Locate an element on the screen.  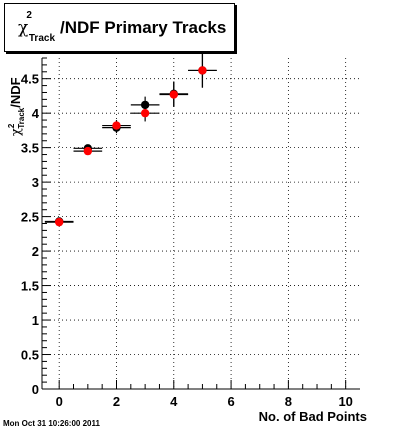
y-tick-label: 3.5 is located at coordinates (30, 148).